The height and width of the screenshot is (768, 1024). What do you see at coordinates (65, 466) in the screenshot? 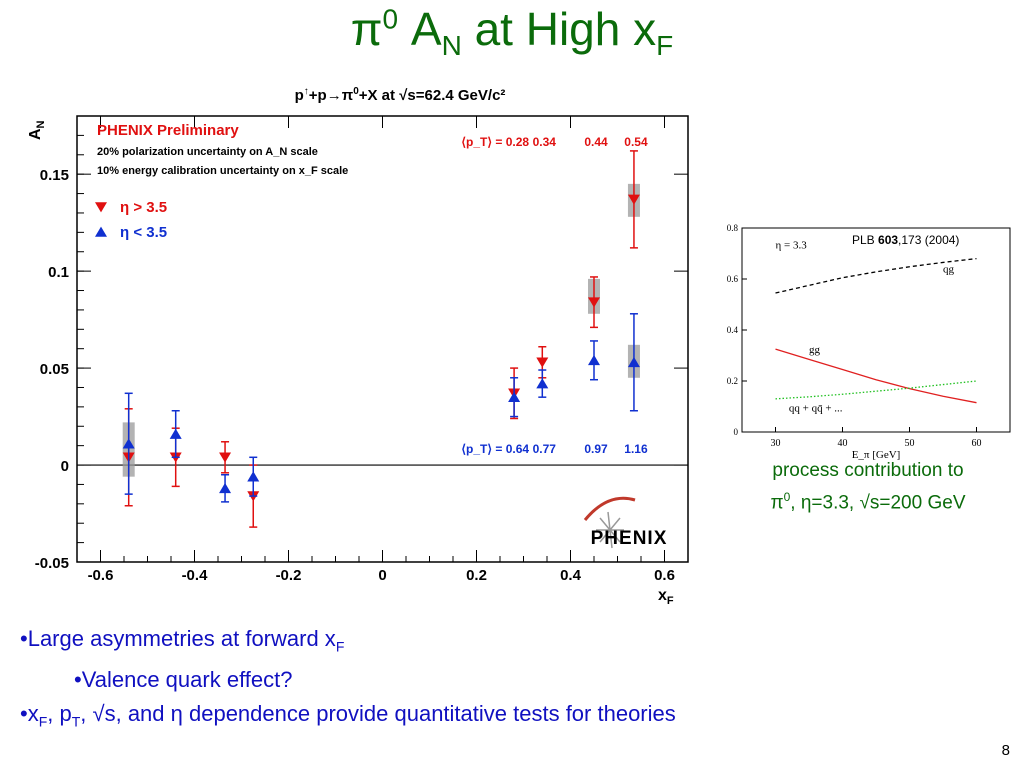
I see `y-tick-label: 0` at bounding box center [65, 466].